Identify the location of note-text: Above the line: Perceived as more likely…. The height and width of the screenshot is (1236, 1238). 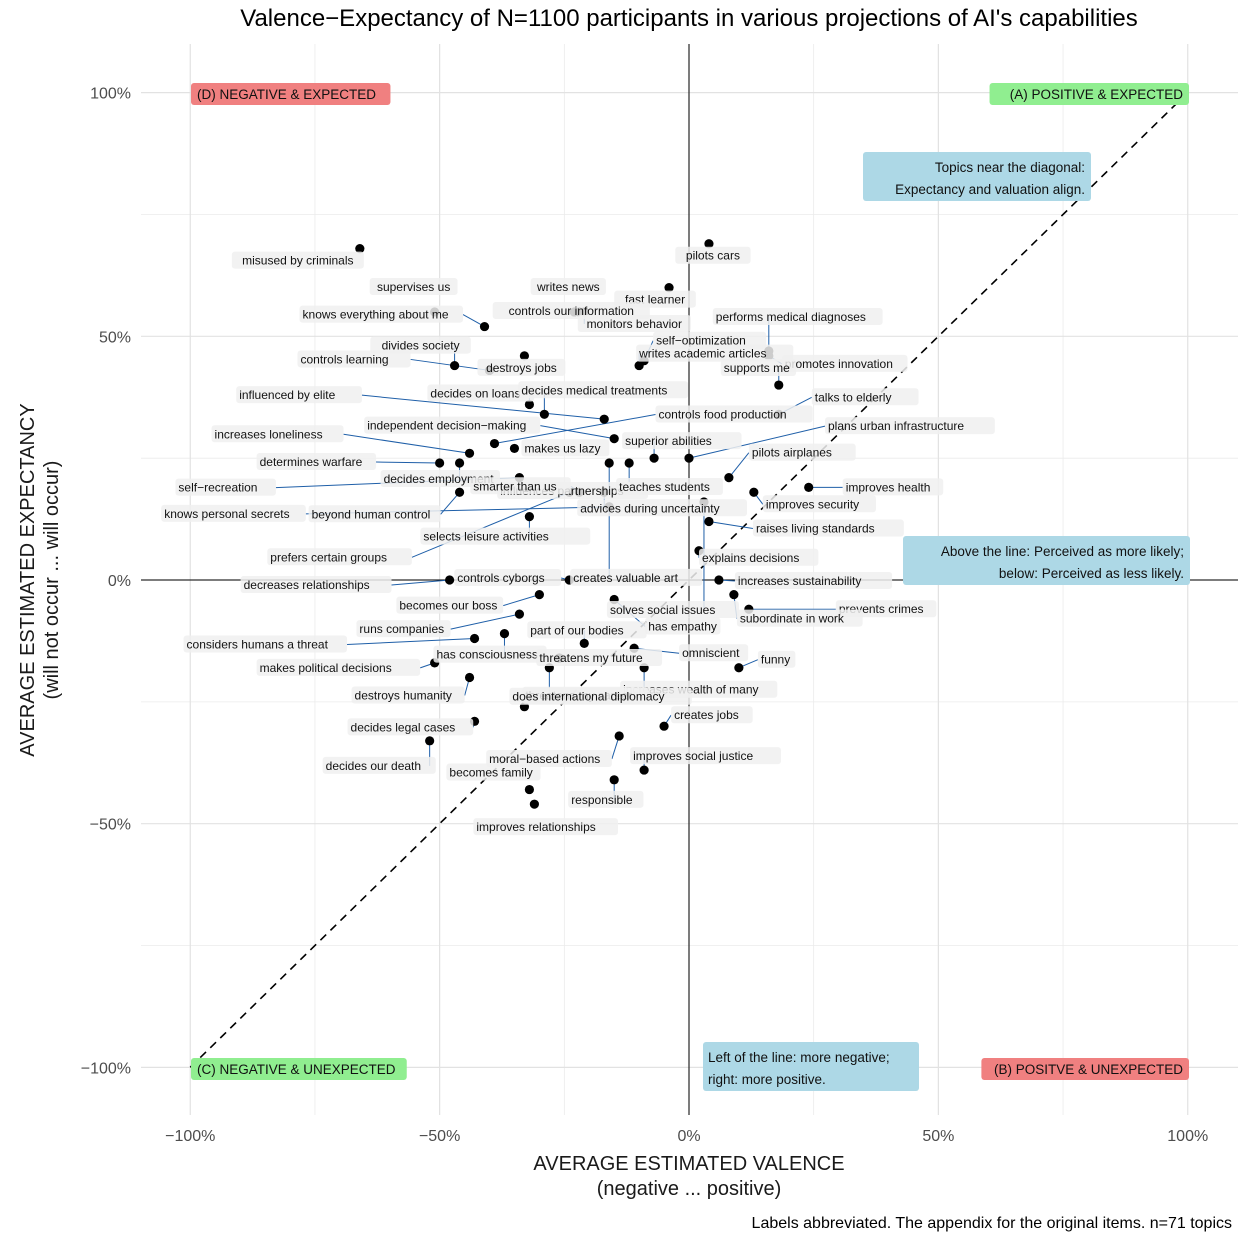
(1062, 551).